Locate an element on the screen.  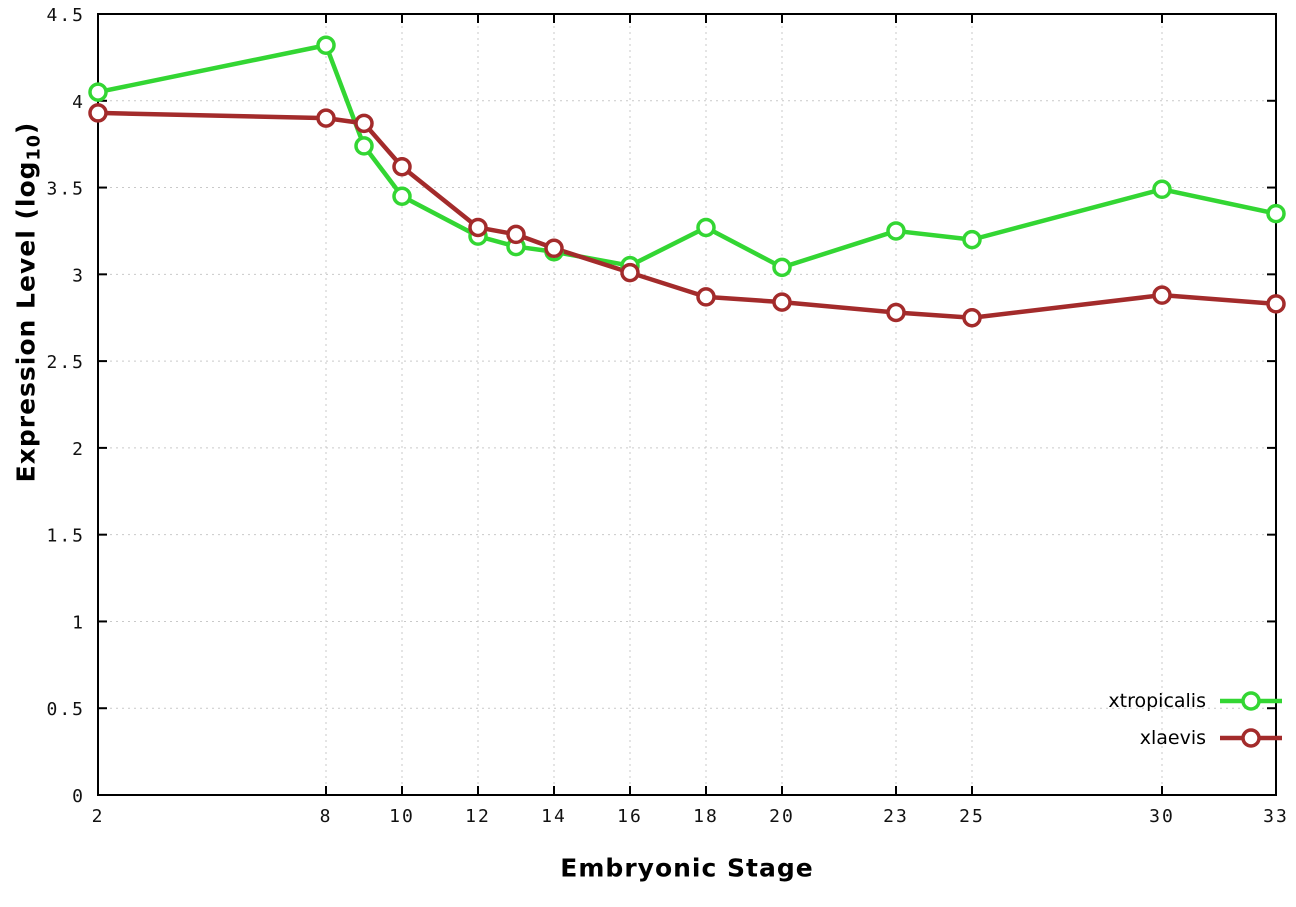
svg-text: 23 is located at coordinates (896, 816).